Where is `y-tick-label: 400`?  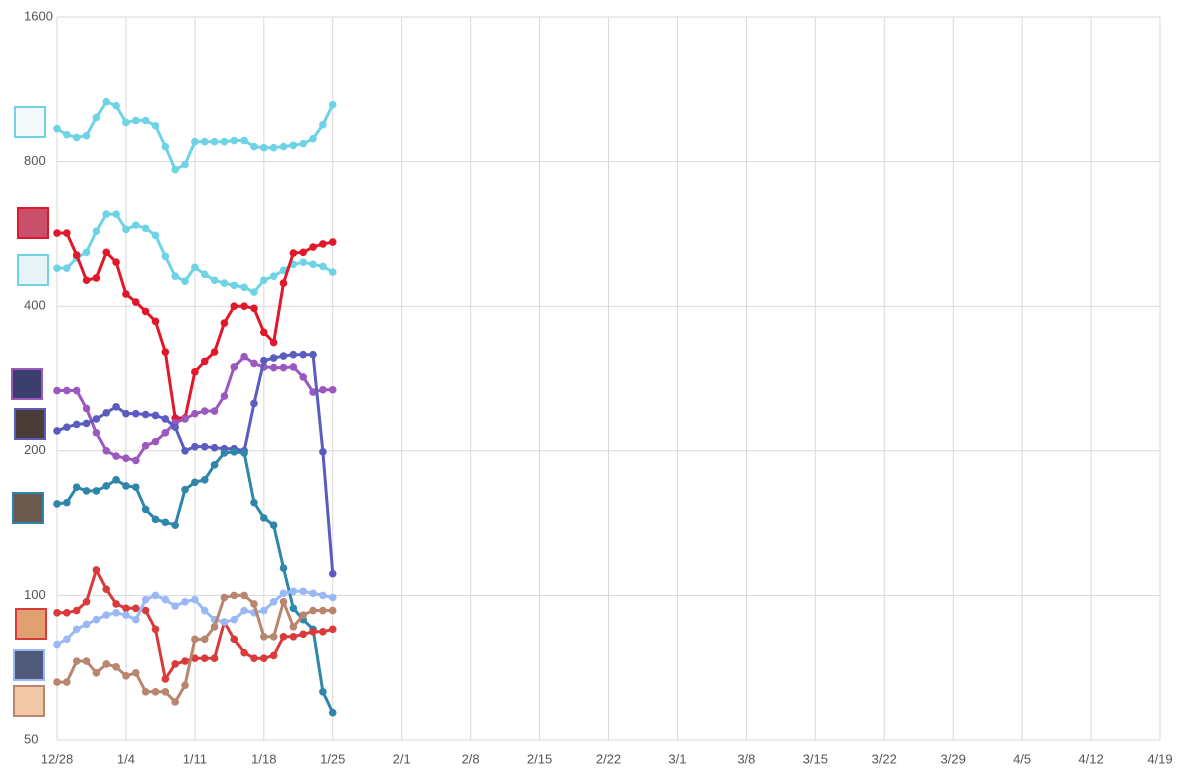
y-tick-label: 400 is located at coordinates (35, 305).